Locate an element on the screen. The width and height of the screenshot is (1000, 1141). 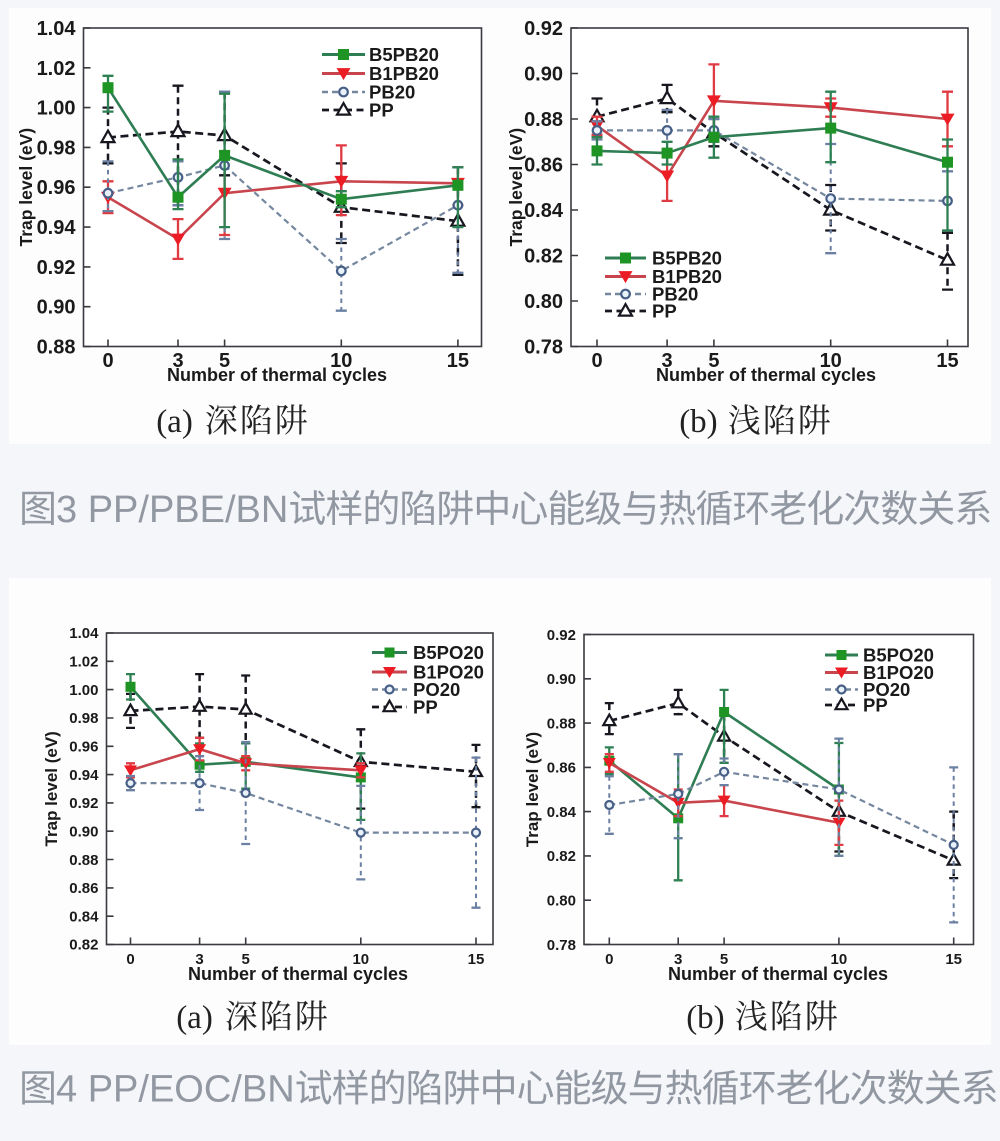
svg-text: 3 PP/PBE/BN is located at coordinates (172, 510).